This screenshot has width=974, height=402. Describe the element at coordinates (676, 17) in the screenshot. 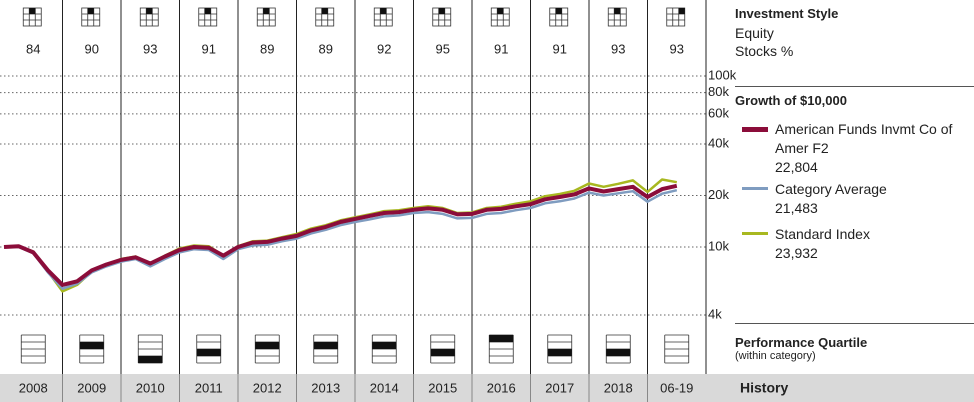

I see `style-box` at that location.